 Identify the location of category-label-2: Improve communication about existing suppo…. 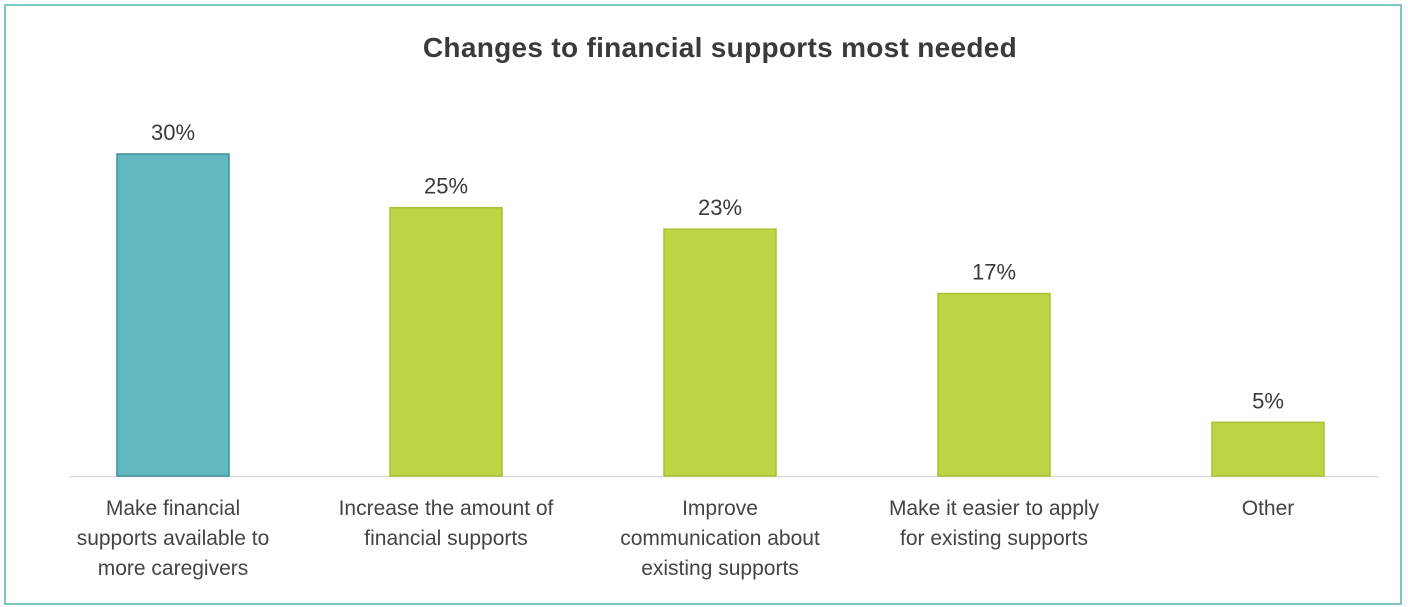
(720, 539).